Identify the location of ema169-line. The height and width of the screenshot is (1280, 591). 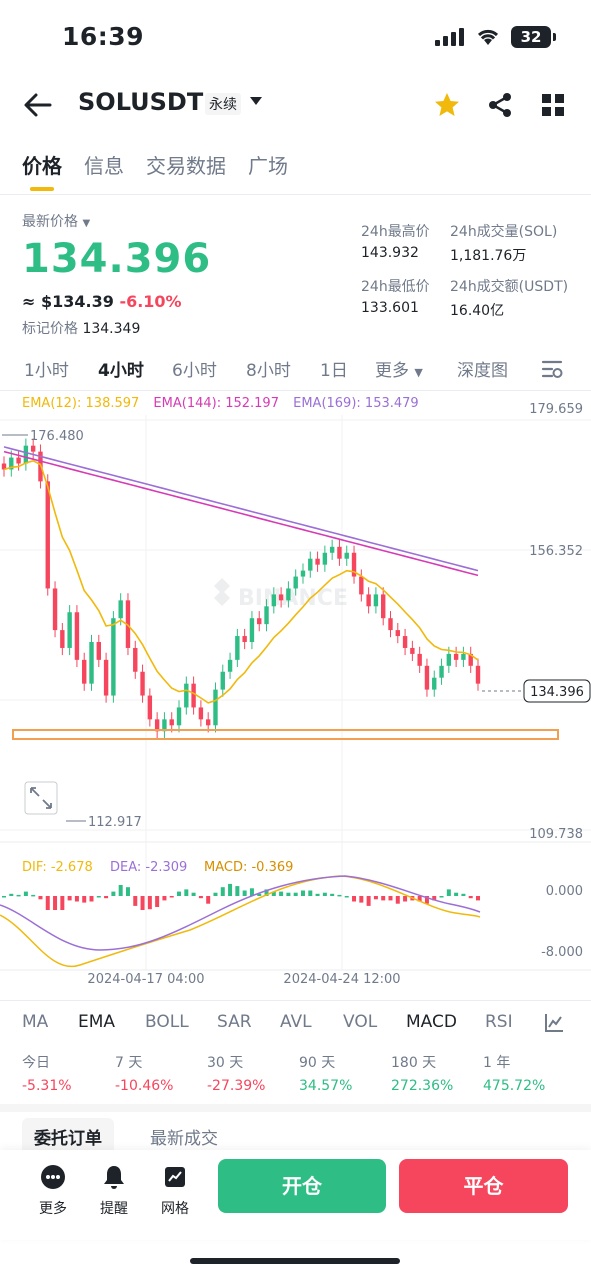
(241, 509).